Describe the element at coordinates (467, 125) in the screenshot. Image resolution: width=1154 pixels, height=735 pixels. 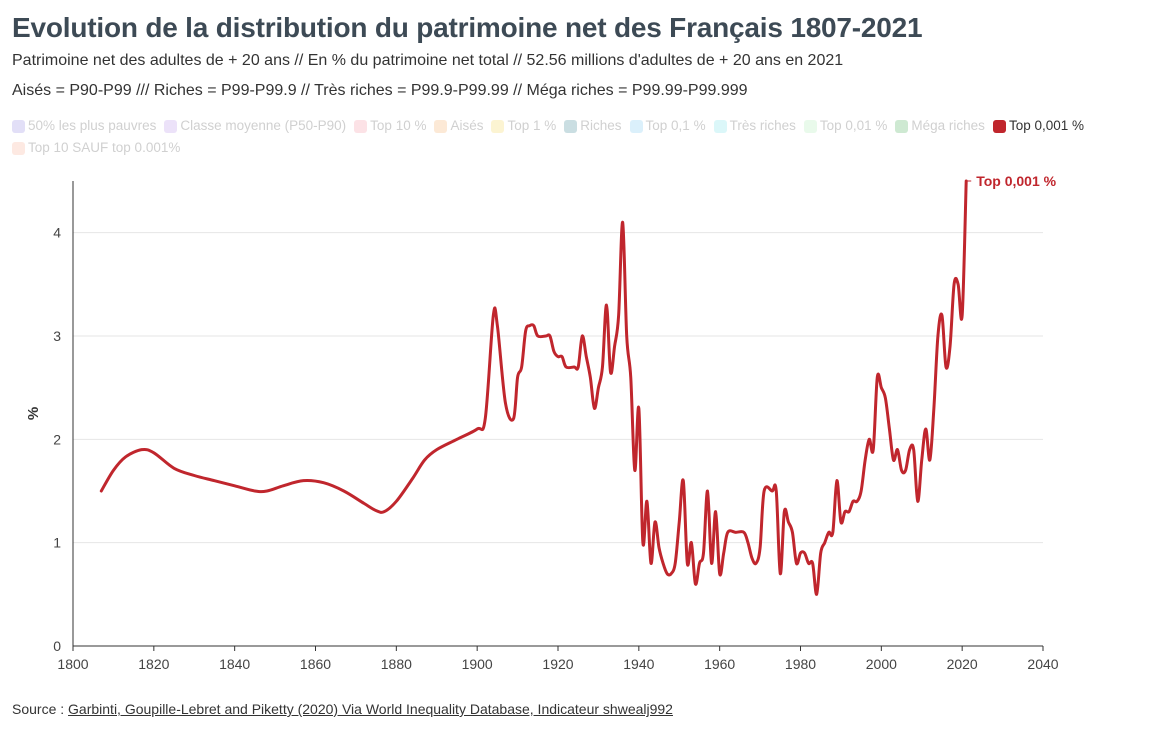
I see `legend-label: Aisés` at that location.